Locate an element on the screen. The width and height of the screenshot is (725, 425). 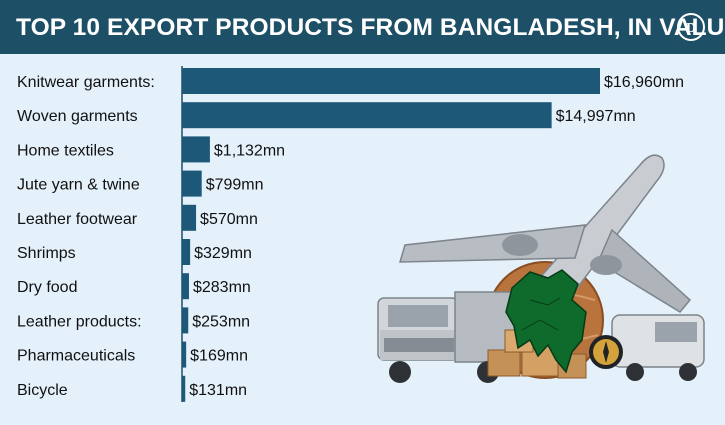
value-label: $169mn is located at coordinates (219, 356).